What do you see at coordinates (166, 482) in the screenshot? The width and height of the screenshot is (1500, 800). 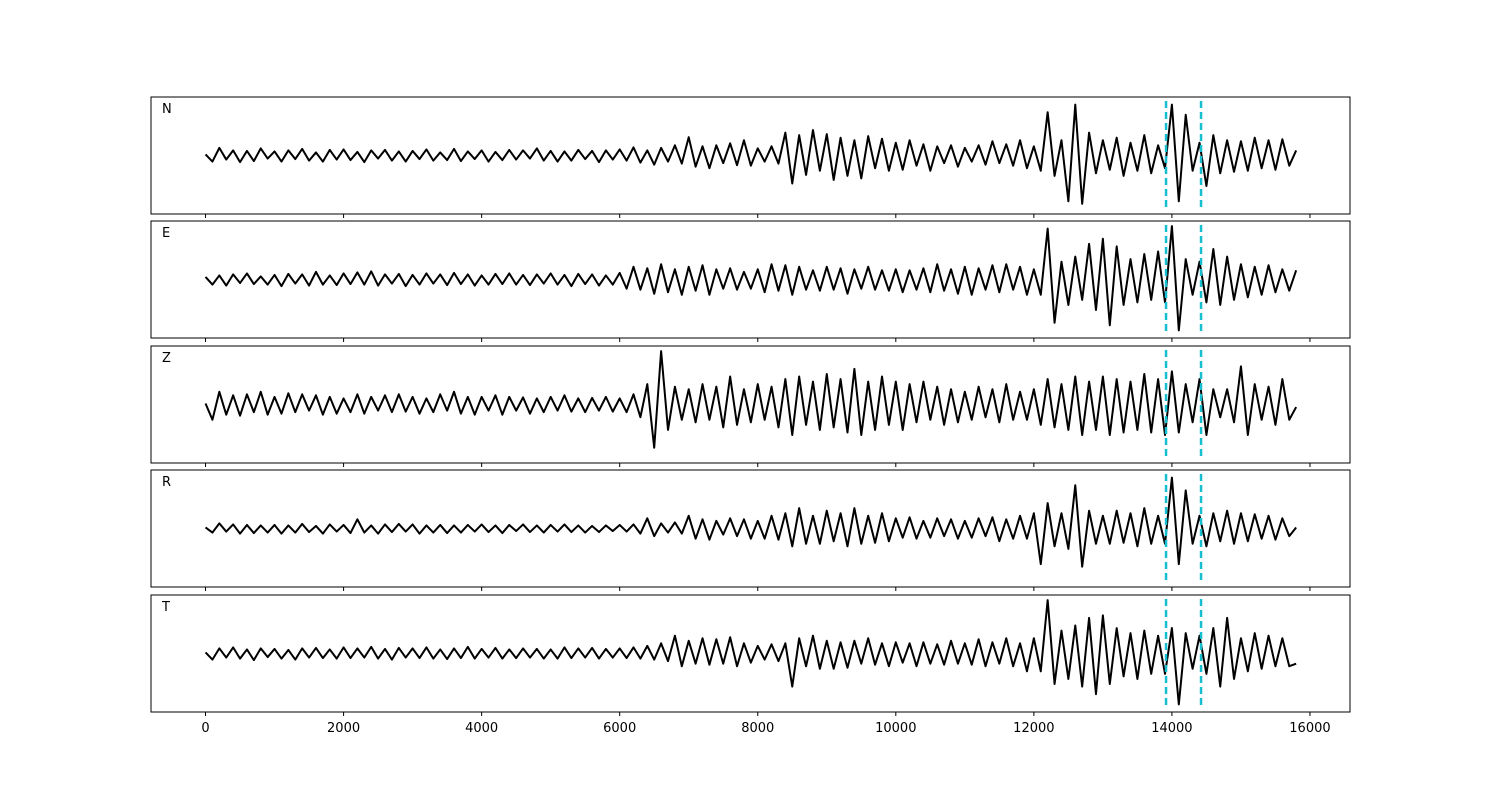 I see `panel-label: R` at bounding box center [166, 482].